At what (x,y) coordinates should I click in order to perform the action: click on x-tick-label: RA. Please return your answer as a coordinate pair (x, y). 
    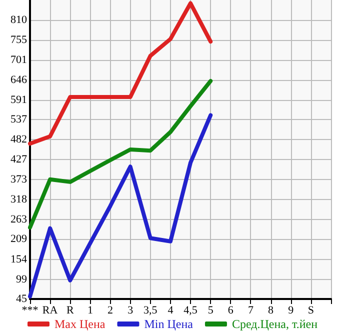
    Looking at the image, I should click on (50, 310).